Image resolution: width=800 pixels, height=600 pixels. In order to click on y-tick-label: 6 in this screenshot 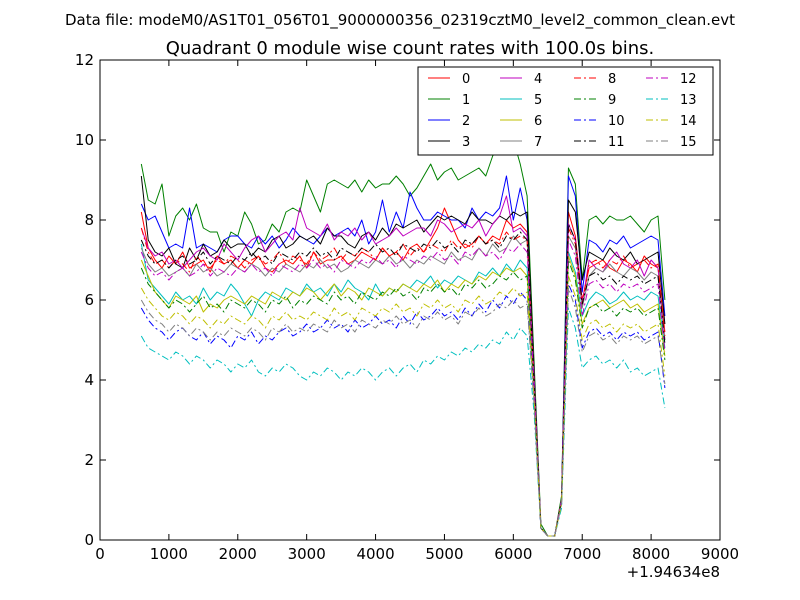, I will do `click(89, 300)`.